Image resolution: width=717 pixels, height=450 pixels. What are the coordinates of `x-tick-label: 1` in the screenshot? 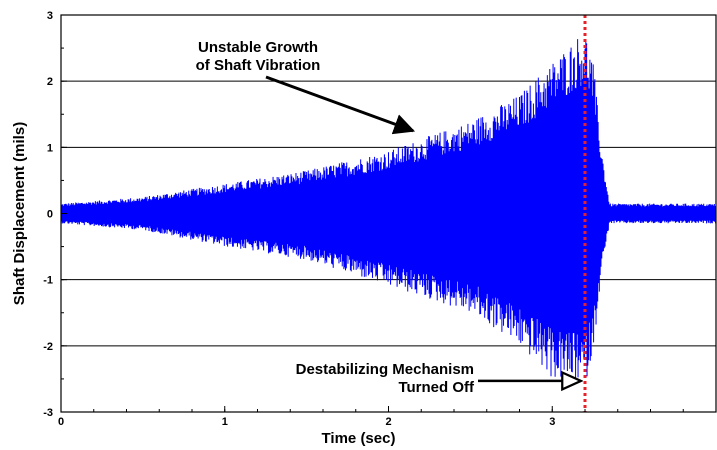 It's located at (225, 422).